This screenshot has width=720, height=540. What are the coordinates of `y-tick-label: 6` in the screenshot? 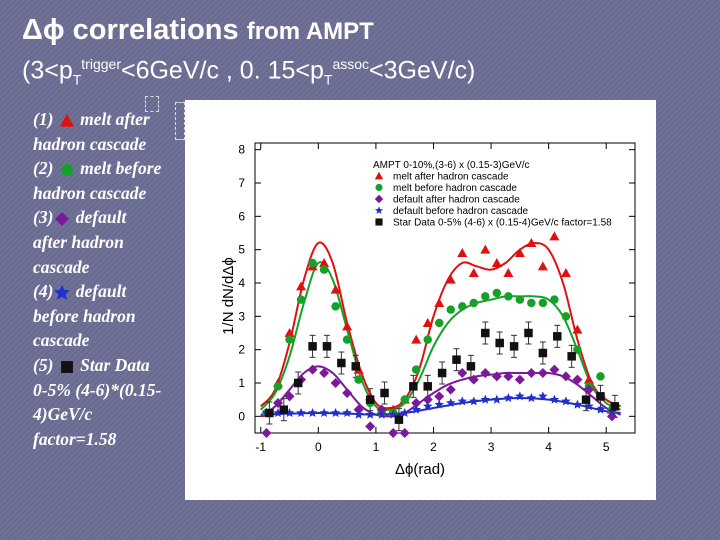 It's located at (241, 216).